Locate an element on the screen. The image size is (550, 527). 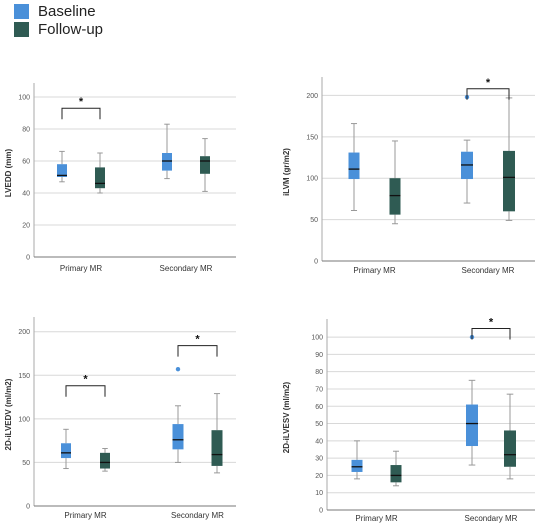
outlier-point is located at coordinates (178, 369).